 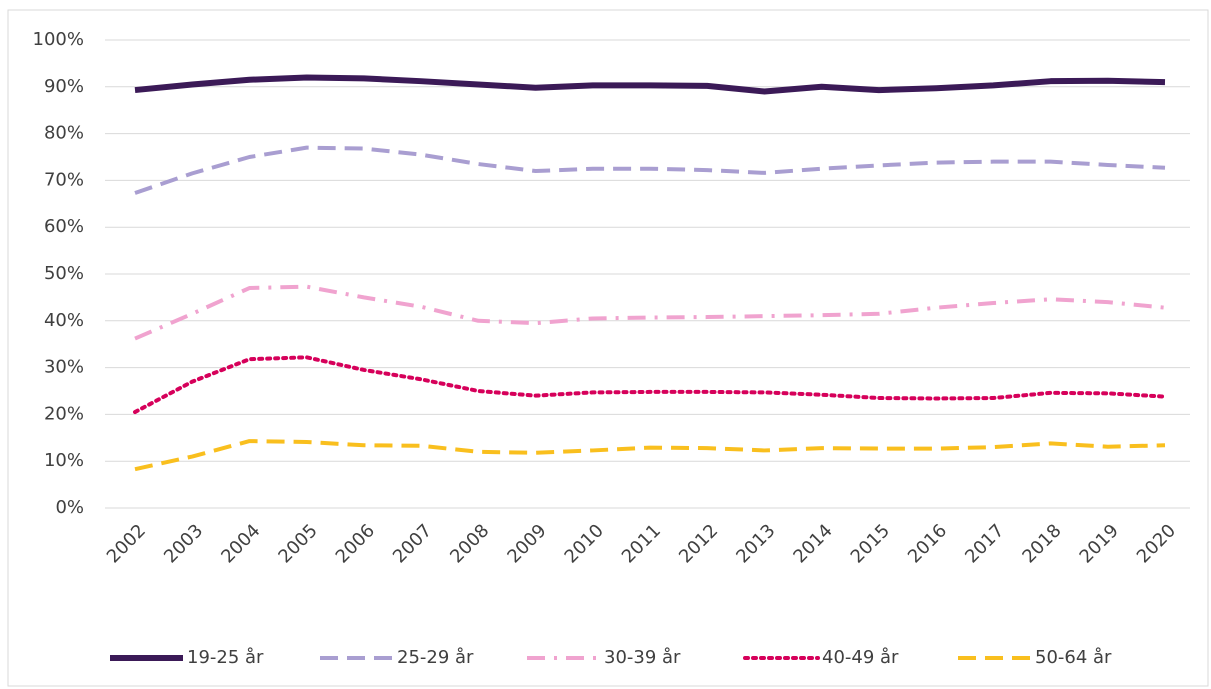 I want to click on legend-label: 25-29 år, so click(x=435, y=657).